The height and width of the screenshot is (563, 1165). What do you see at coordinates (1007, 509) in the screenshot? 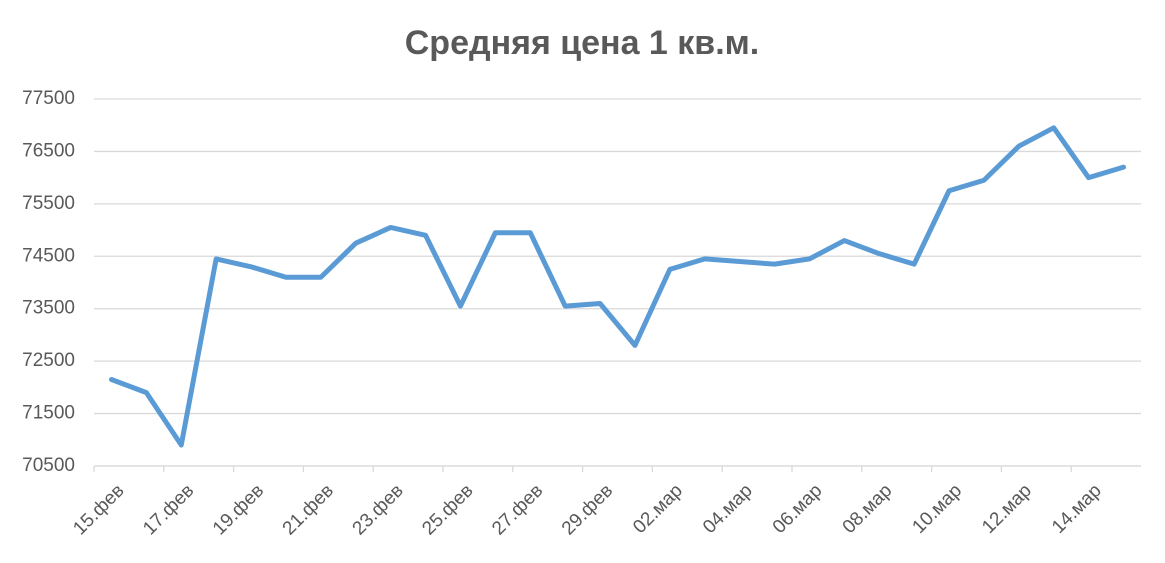
I see `x-tick-label: 12.мар` at bounding box center [1007, 509].